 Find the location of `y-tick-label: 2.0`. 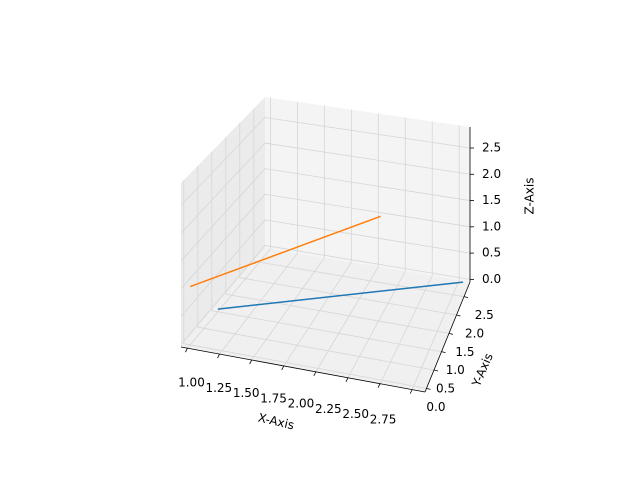

y-tick-label: 2.0 is located at coordinates (474, 334).